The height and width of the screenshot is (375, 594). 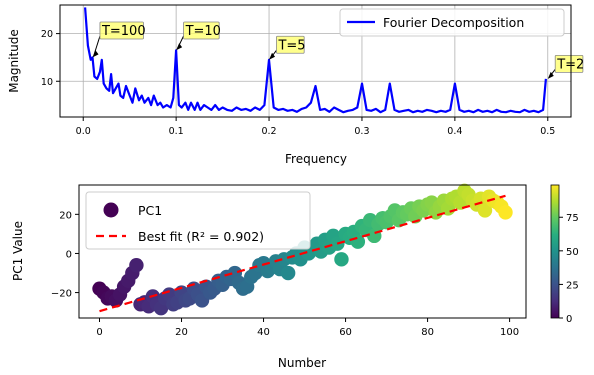 What do you see at coordinates (555, 251) in the screenshot?
I see `colorbar` at bounding box center [555, 251].